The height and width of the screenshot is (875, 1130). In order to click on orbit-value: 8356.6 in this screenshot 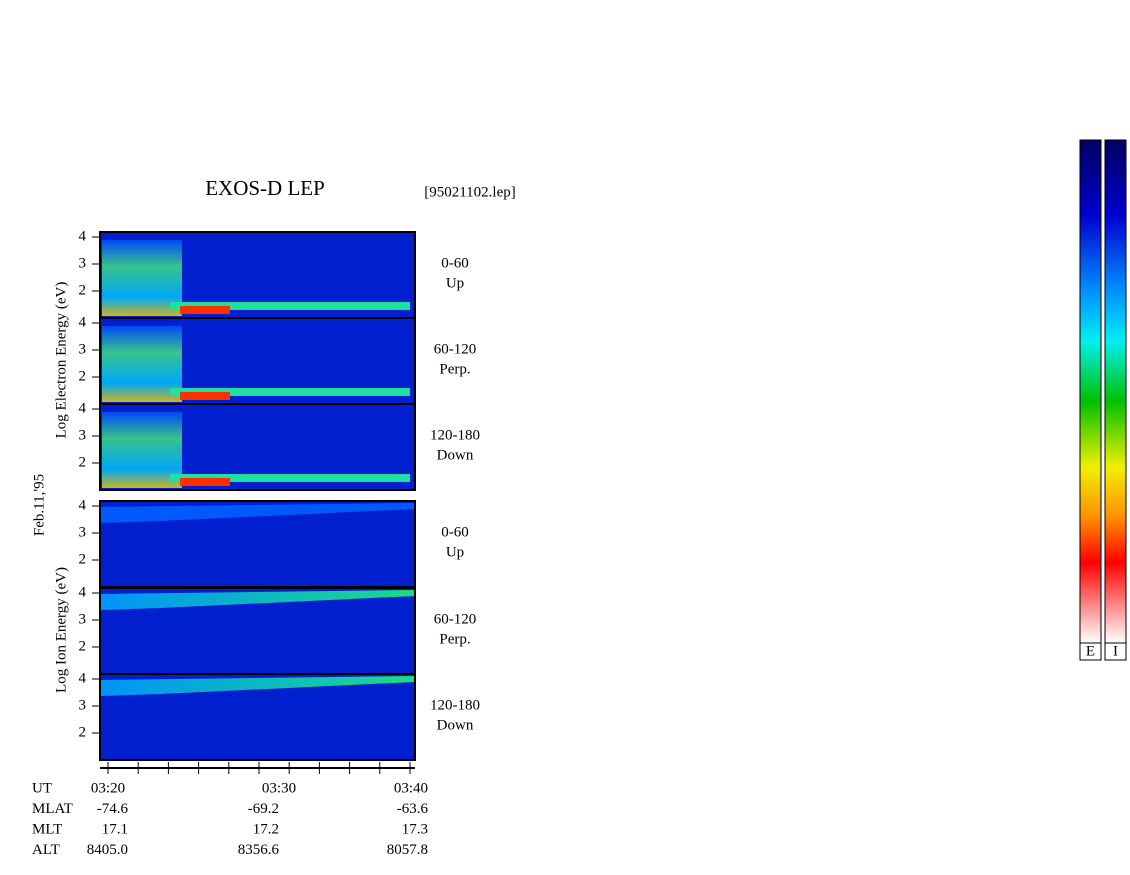, I will do `click(259, 850)`.